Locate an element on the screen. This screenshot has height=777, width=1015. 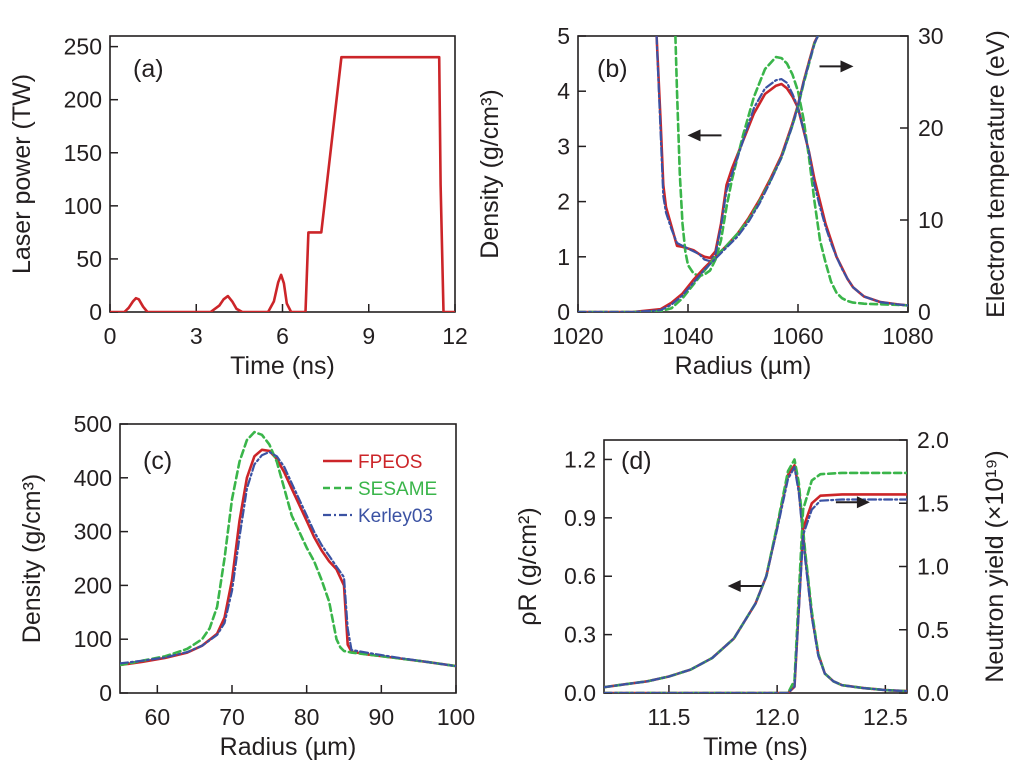
series-line-kerley03 is located at coordinates (288, 559).